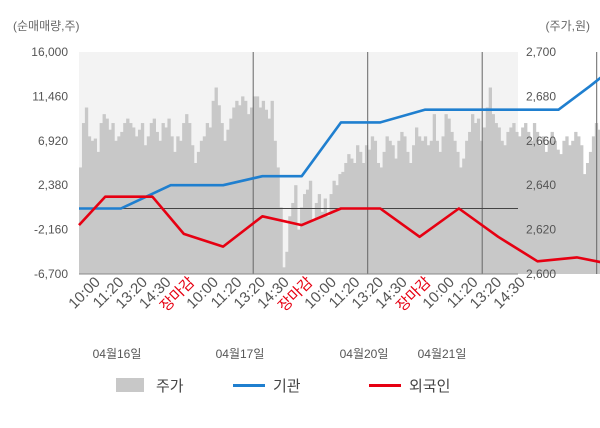 The width and height of the screenshot is (600, 428). What do you see at coordinates (170, 386) in the screenshot?
I see `legend-label: 주가` at bounding box center [170, 386].